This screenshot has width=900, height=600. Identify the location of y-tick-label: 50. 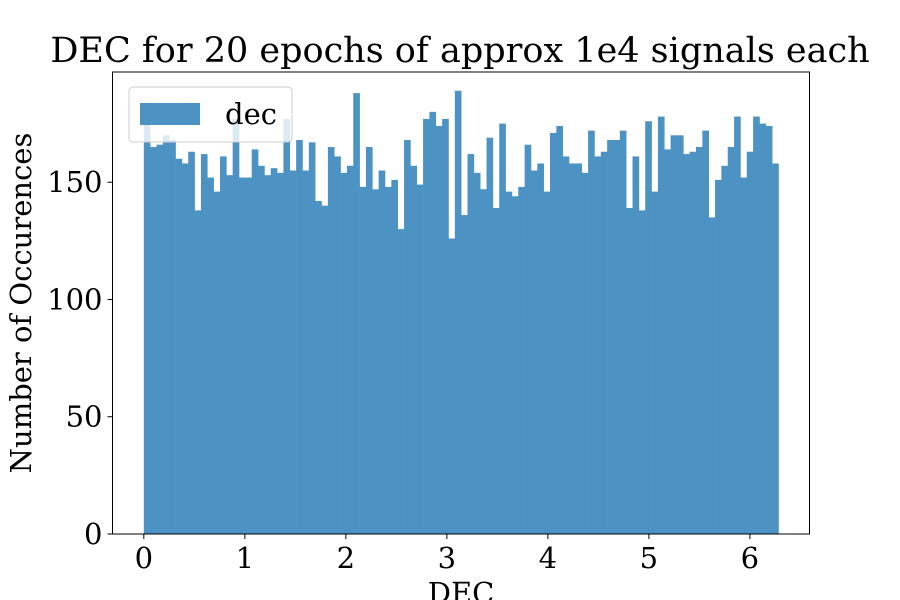
(84, 417).